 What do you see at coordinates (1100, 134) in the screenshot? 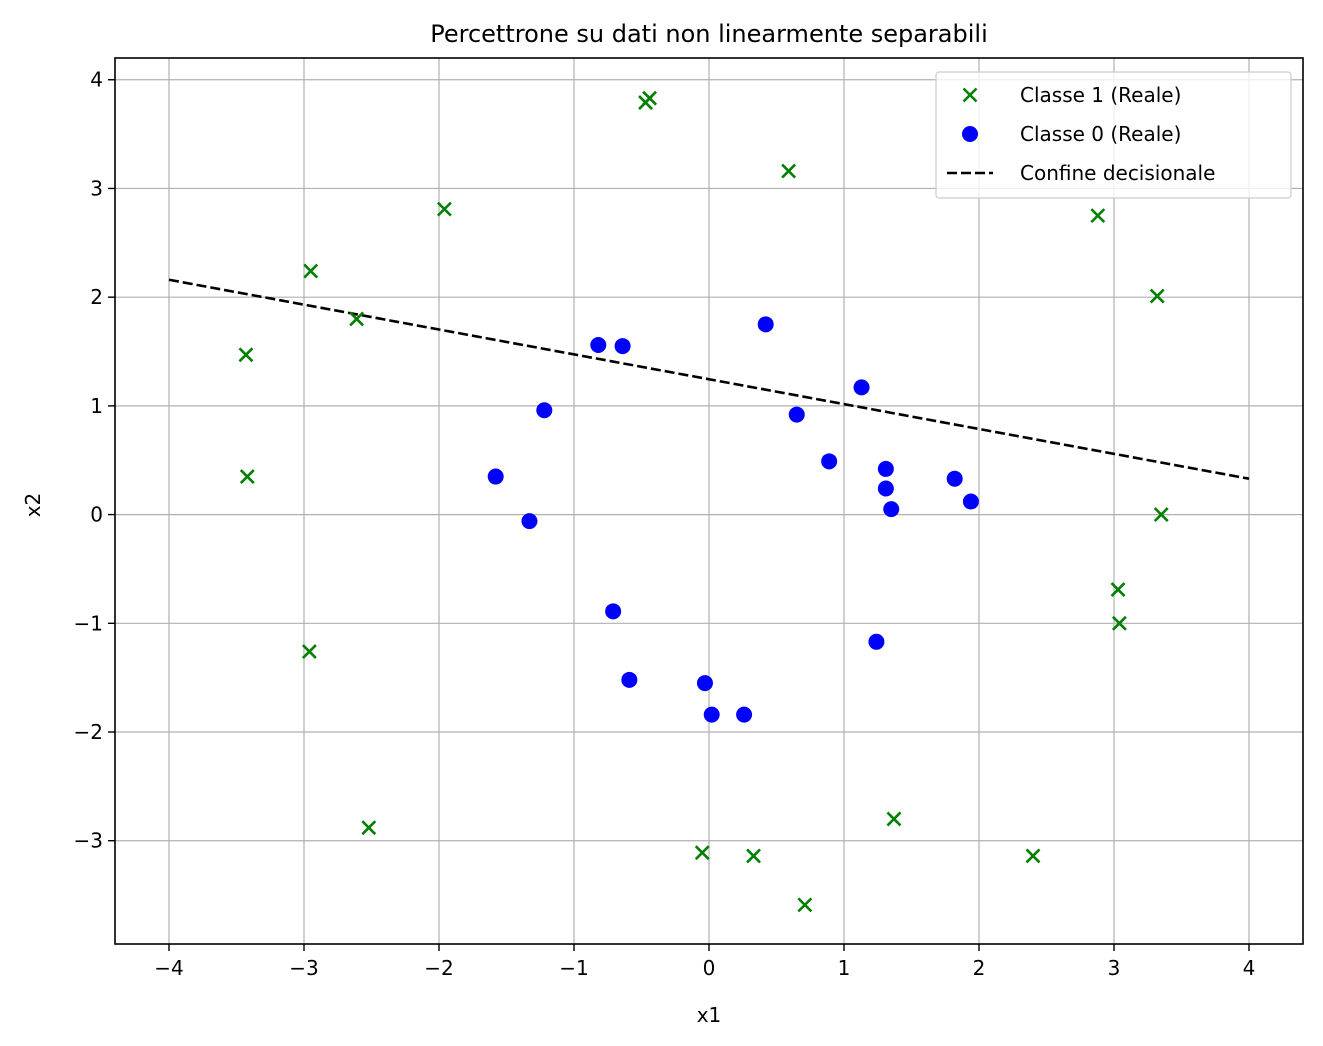
I see `legend-label-classe-0: Classe 0 (Reale)` at bounding box center [1100, 134].